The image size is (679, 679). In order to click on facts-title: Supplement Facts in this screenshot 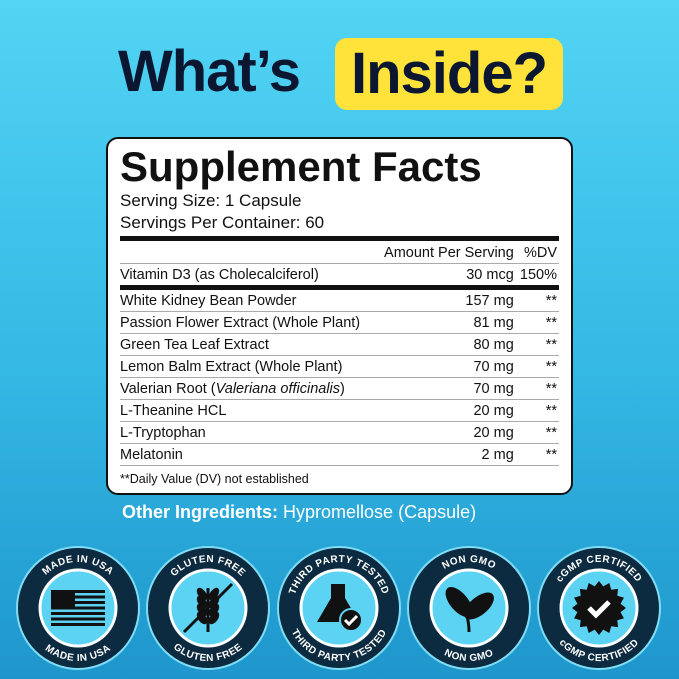, I will do `click(301, 166)`.